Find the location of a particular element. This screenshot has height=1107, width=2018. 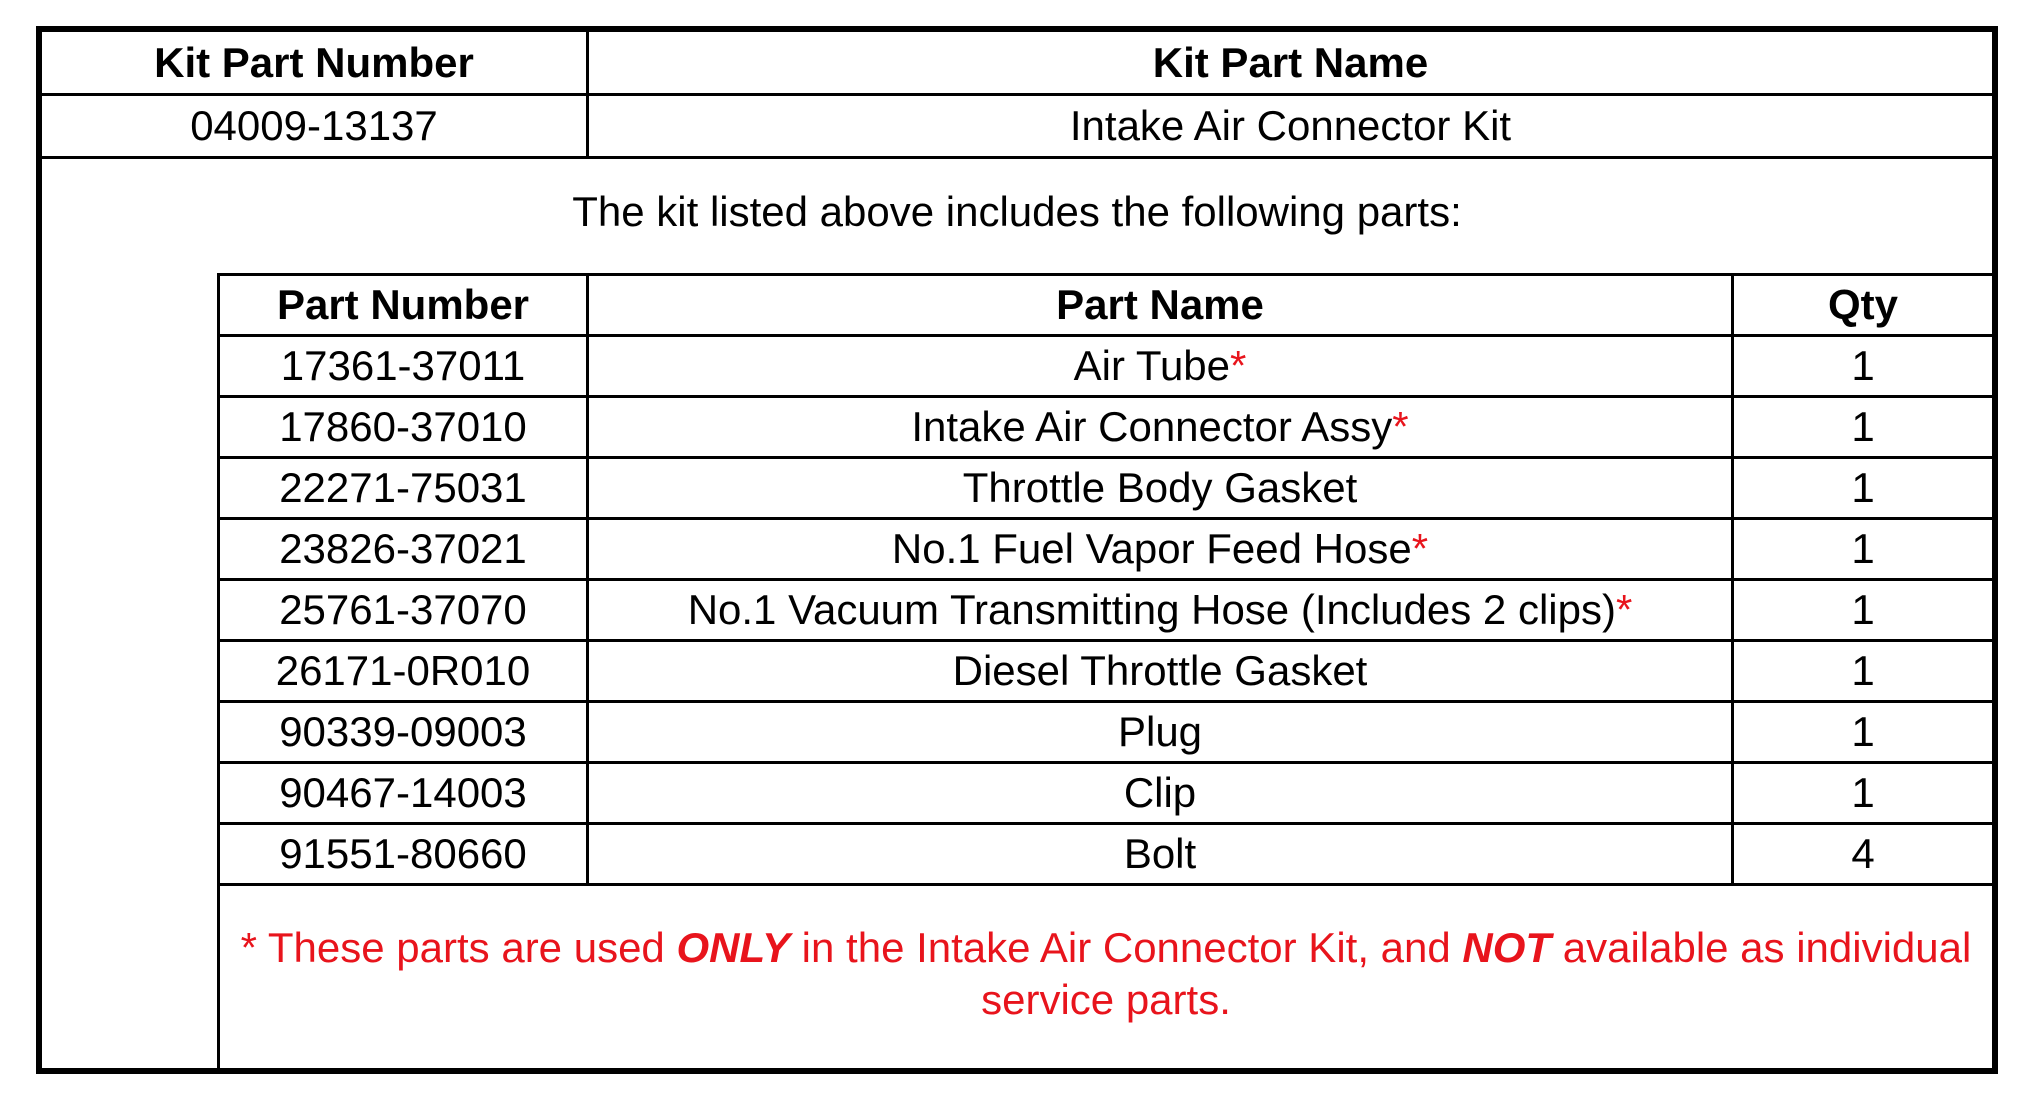

part-number-header: Part Number is located at coordinates (403, 304).